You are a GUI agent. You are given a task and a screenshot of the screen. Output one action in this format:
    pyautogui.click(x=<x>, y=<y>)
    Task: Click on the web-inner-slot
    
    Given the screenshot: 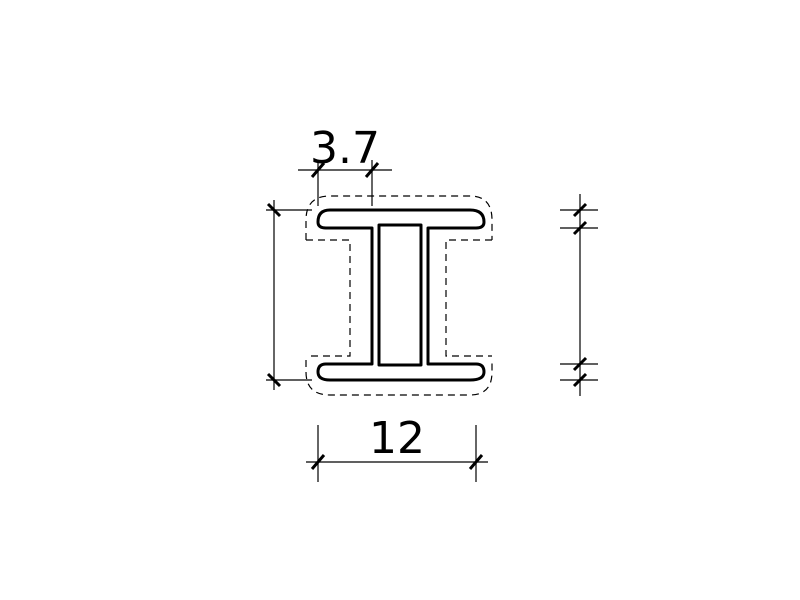 What is the action you would take?
    pyautogui.click(x=400, y=295)
    